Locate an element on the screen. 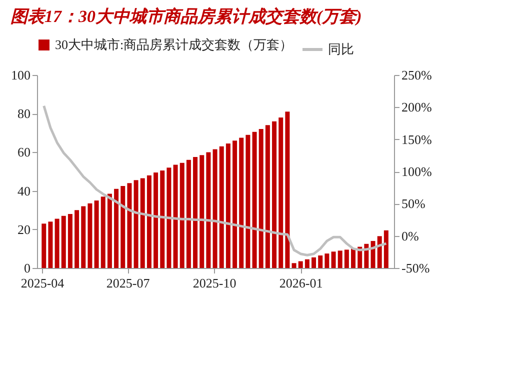 The width and height of the screenshot is (524, 381). x-tick-label: 2026-01 is located at coordinates (301, 283).